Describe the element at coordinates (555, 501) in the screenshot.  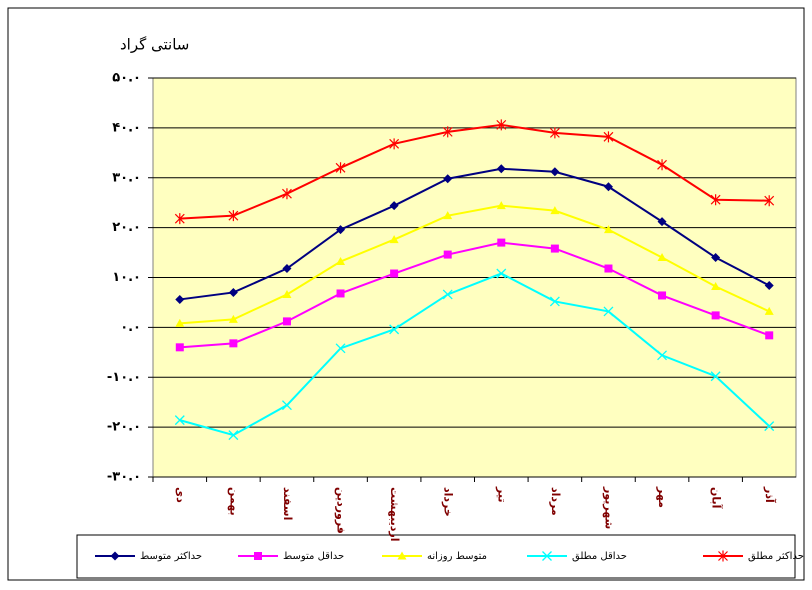
I see `x-tick-label: مرداد` at that location.